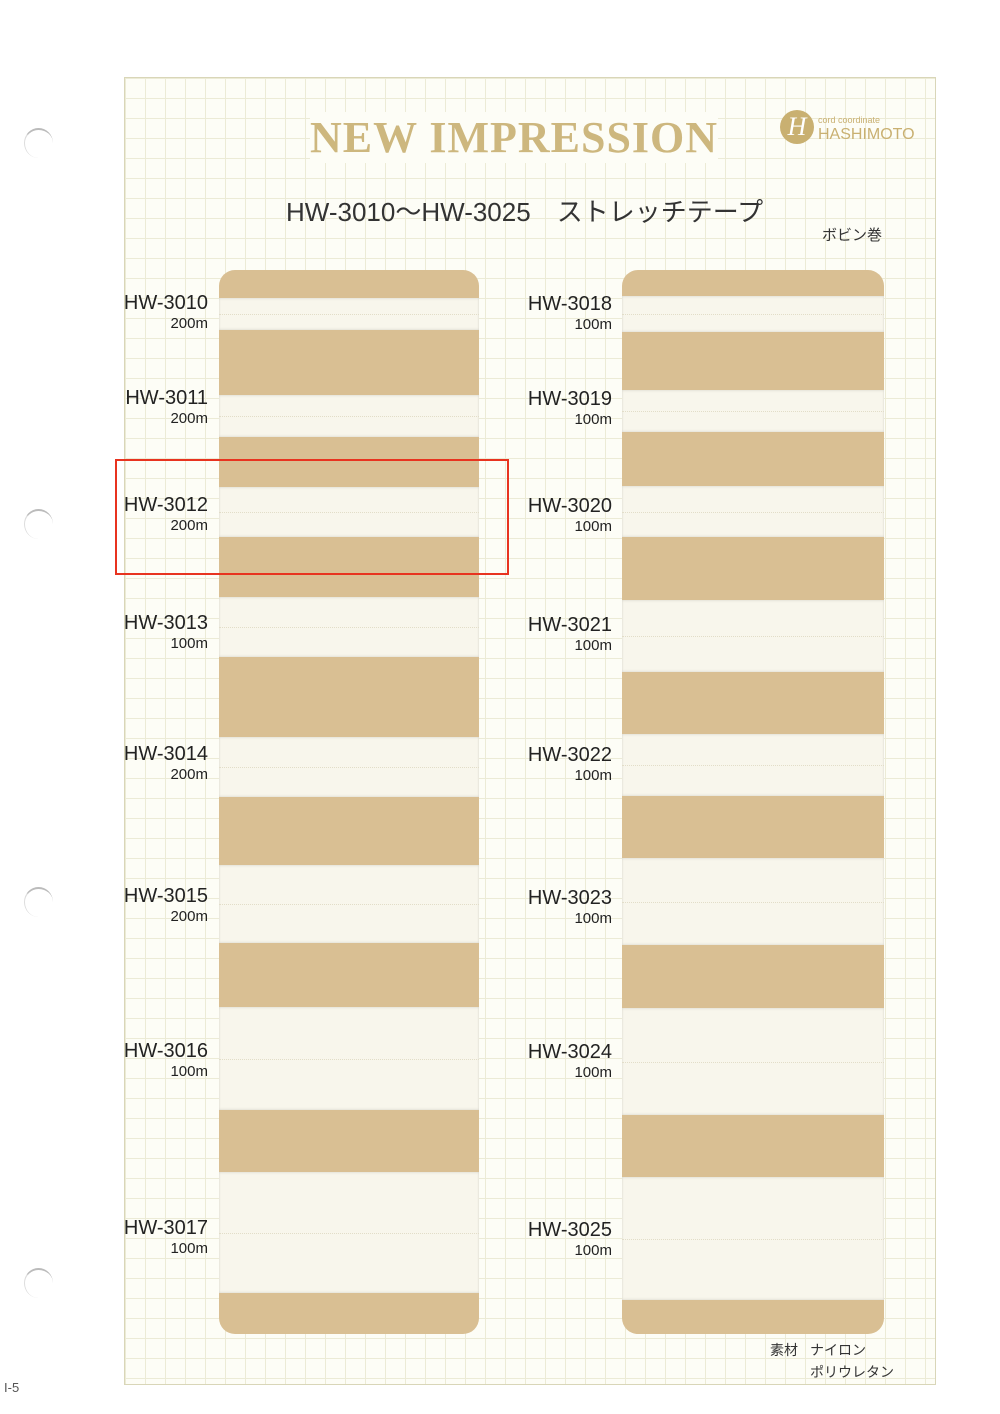  Describe the element at coordinates (166, 398) in the screenshot. I see `product-code: HW-3011` at that location.